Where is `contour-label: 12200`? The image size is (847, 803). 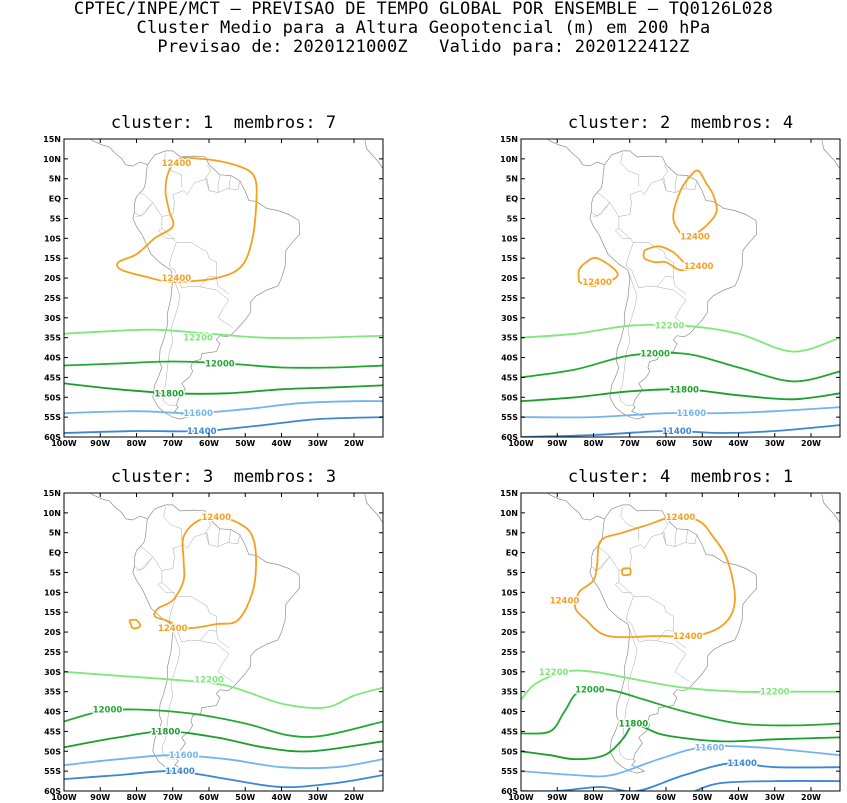
contour-label: 12200 is located at coordinates (209, 681).